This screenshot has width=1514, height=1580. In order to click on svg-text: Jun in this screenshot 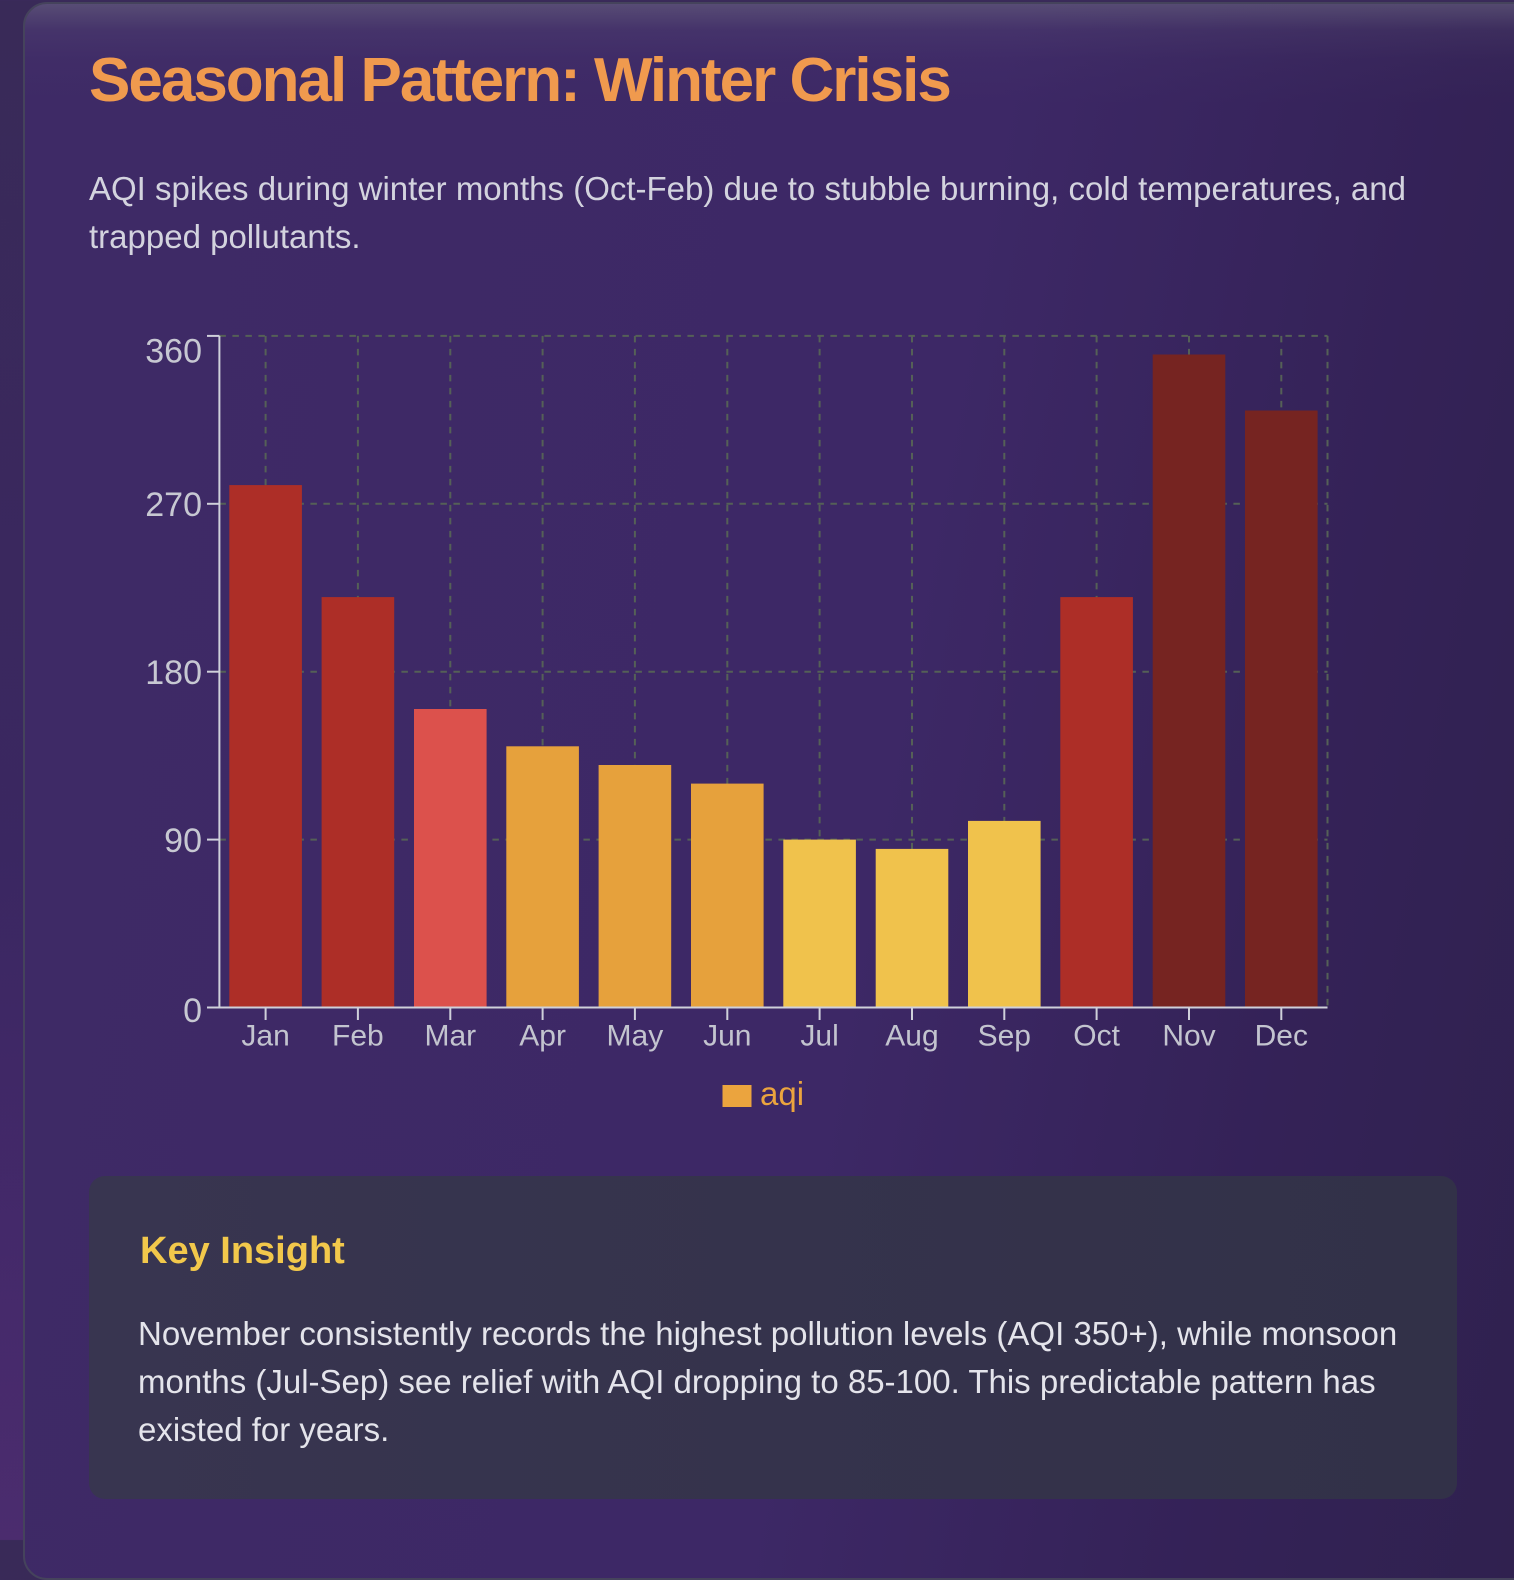, I will do `click(727, 1036)`.